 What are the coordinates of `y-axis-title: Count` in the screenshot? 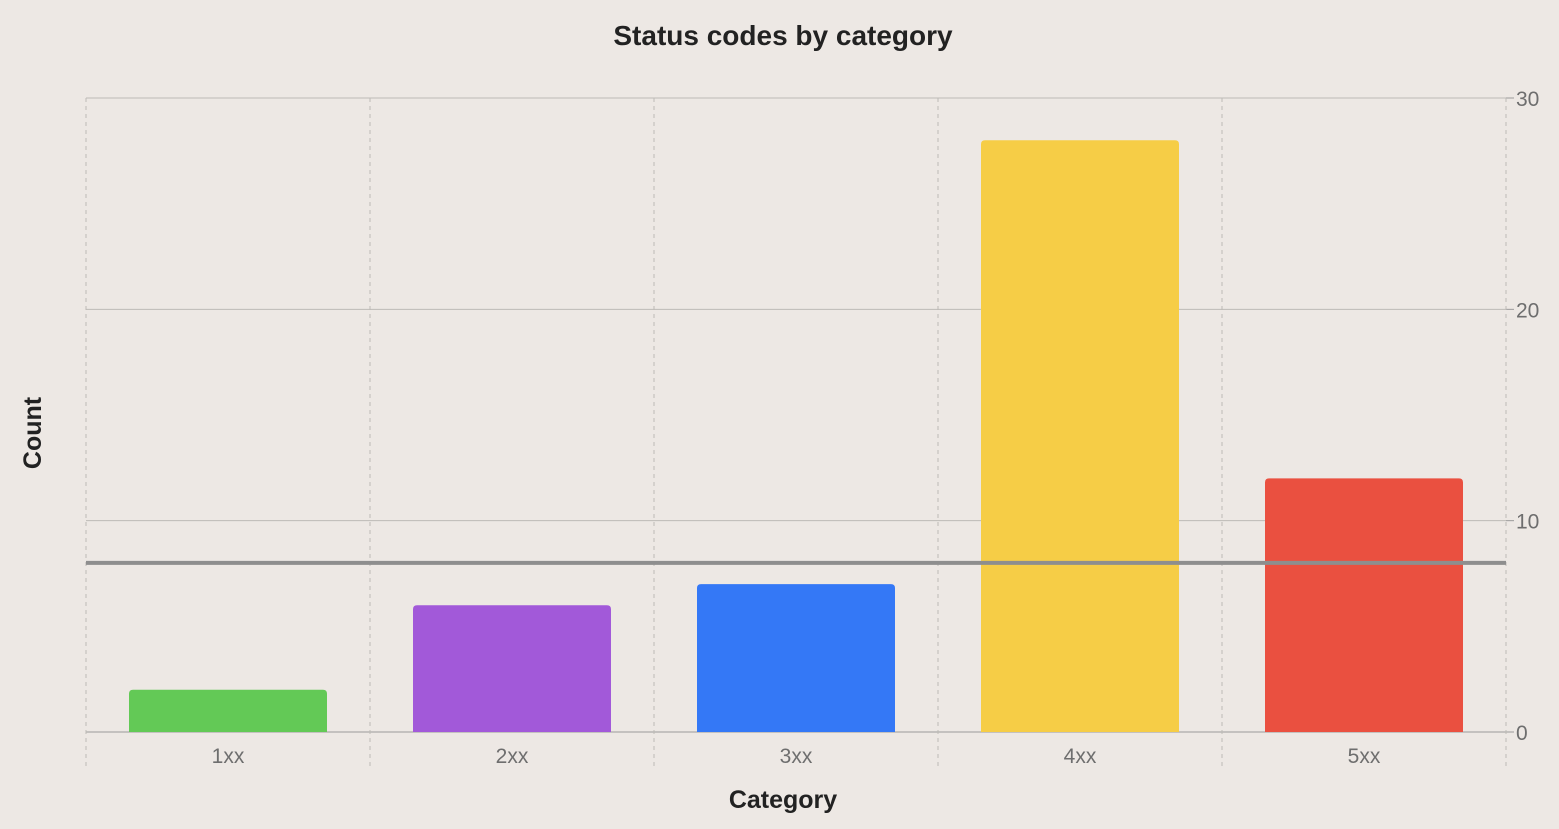 It's located at (33, 432).